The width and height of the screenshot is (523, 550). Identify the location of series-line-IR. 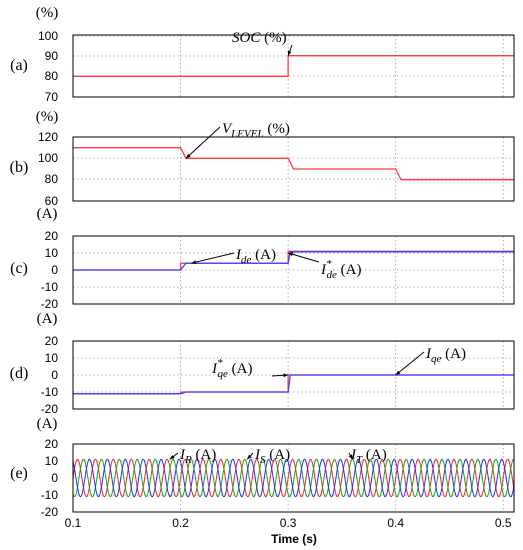
(293, 478).